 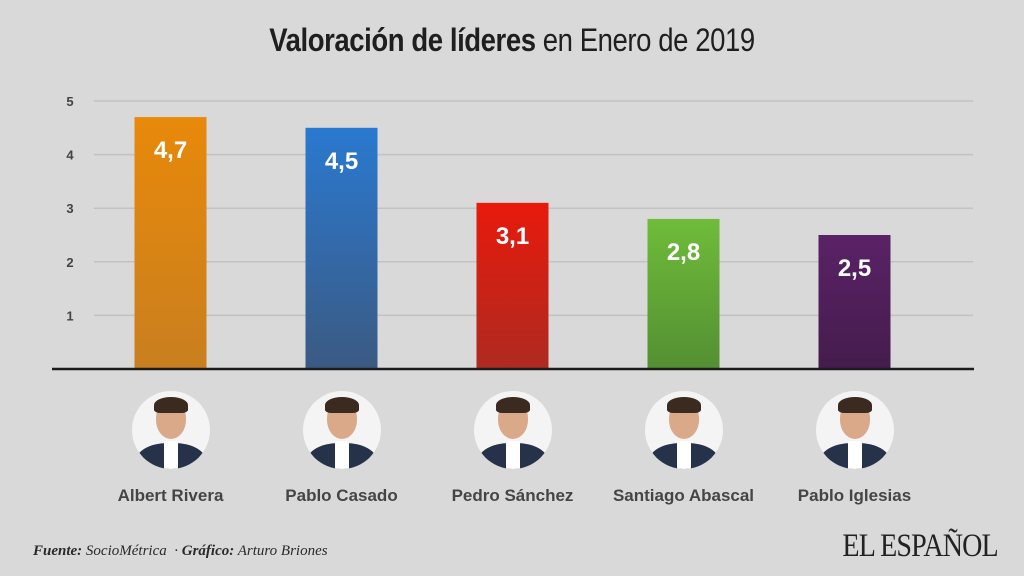 I want to click on y-tick-label: 1, so click(x=69, y=315).